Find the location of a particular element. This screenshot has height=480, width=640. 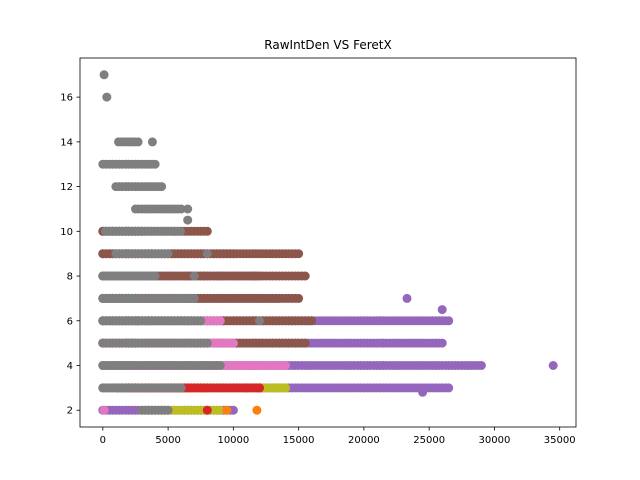

x-tick-label: 25000 is located at coordinates (429, 440).